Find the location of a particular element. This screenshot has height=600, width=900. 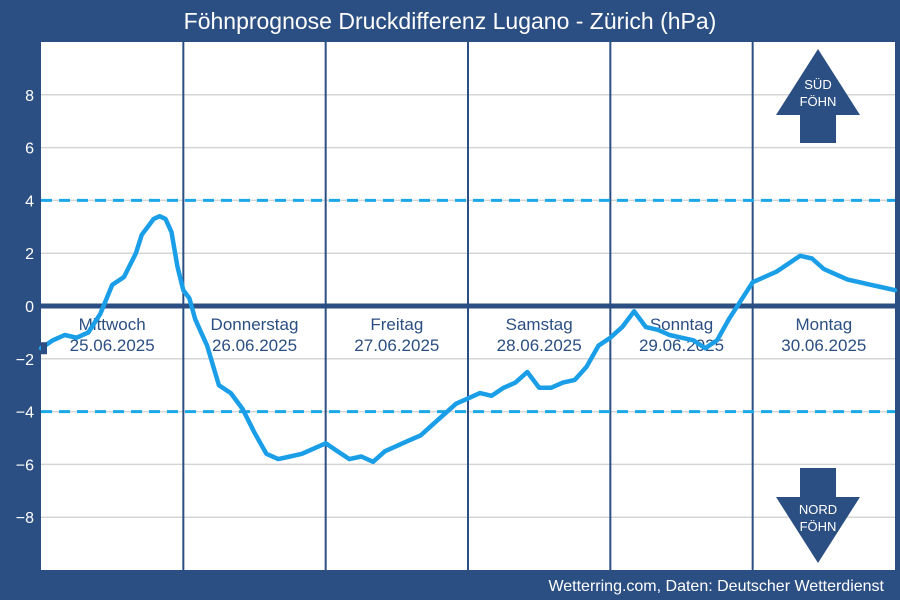

y-tick-label: −6 is located at coordinates (25, 465).